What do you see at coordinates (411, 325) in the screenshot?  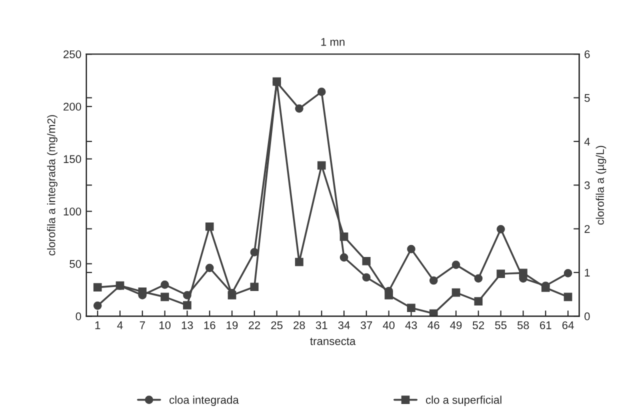 I see `x-tick-label: 43` at bounding box center [411, 325].